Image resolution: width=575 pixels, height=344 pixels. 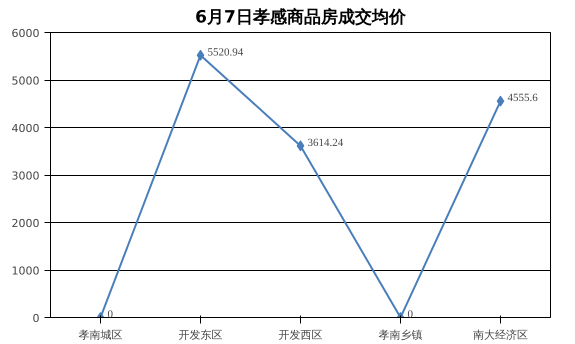 What do you see at coordinates (100, 335) in the screenshot?
I see `x-tick-label: 孝南城区` at bounding box center [100, 335].